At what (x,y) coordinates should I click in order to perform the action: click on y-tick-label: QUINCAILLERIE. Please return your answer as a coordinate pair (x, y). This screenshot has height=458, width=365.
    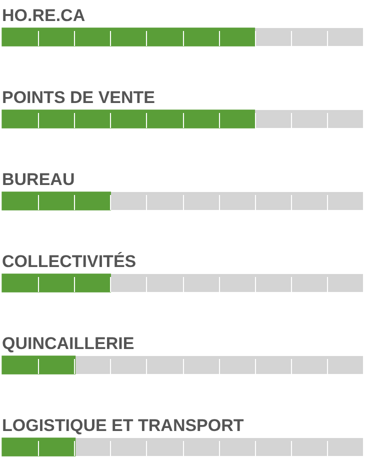
    Looking at the image, I should click on (68, 343).